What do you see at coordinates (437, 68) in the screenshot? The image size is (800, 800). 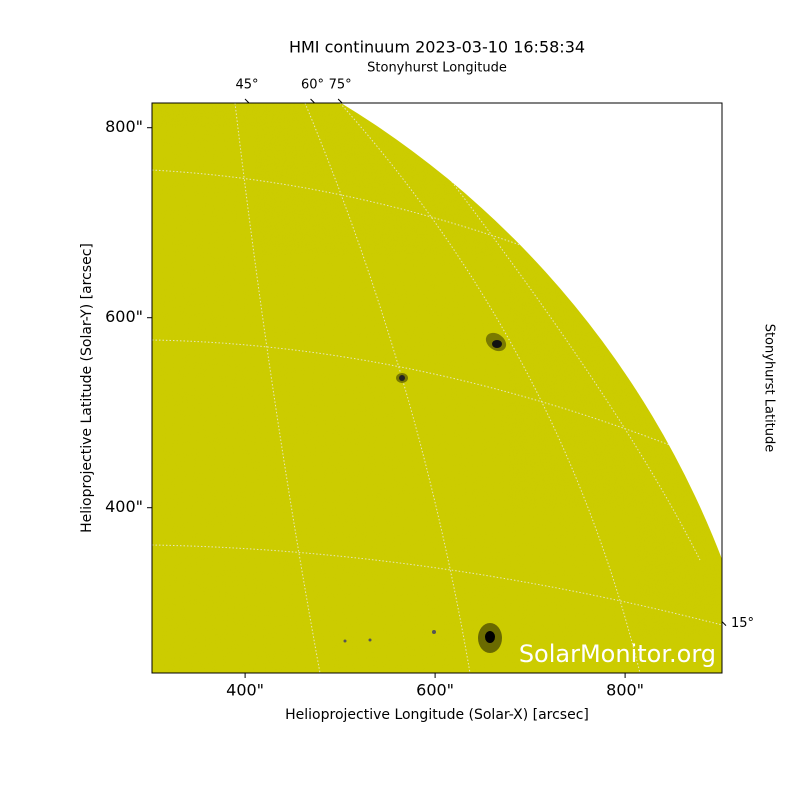 I see `top-axis-label: Stonyhurst Longitude` at bounding box center [437, 68].